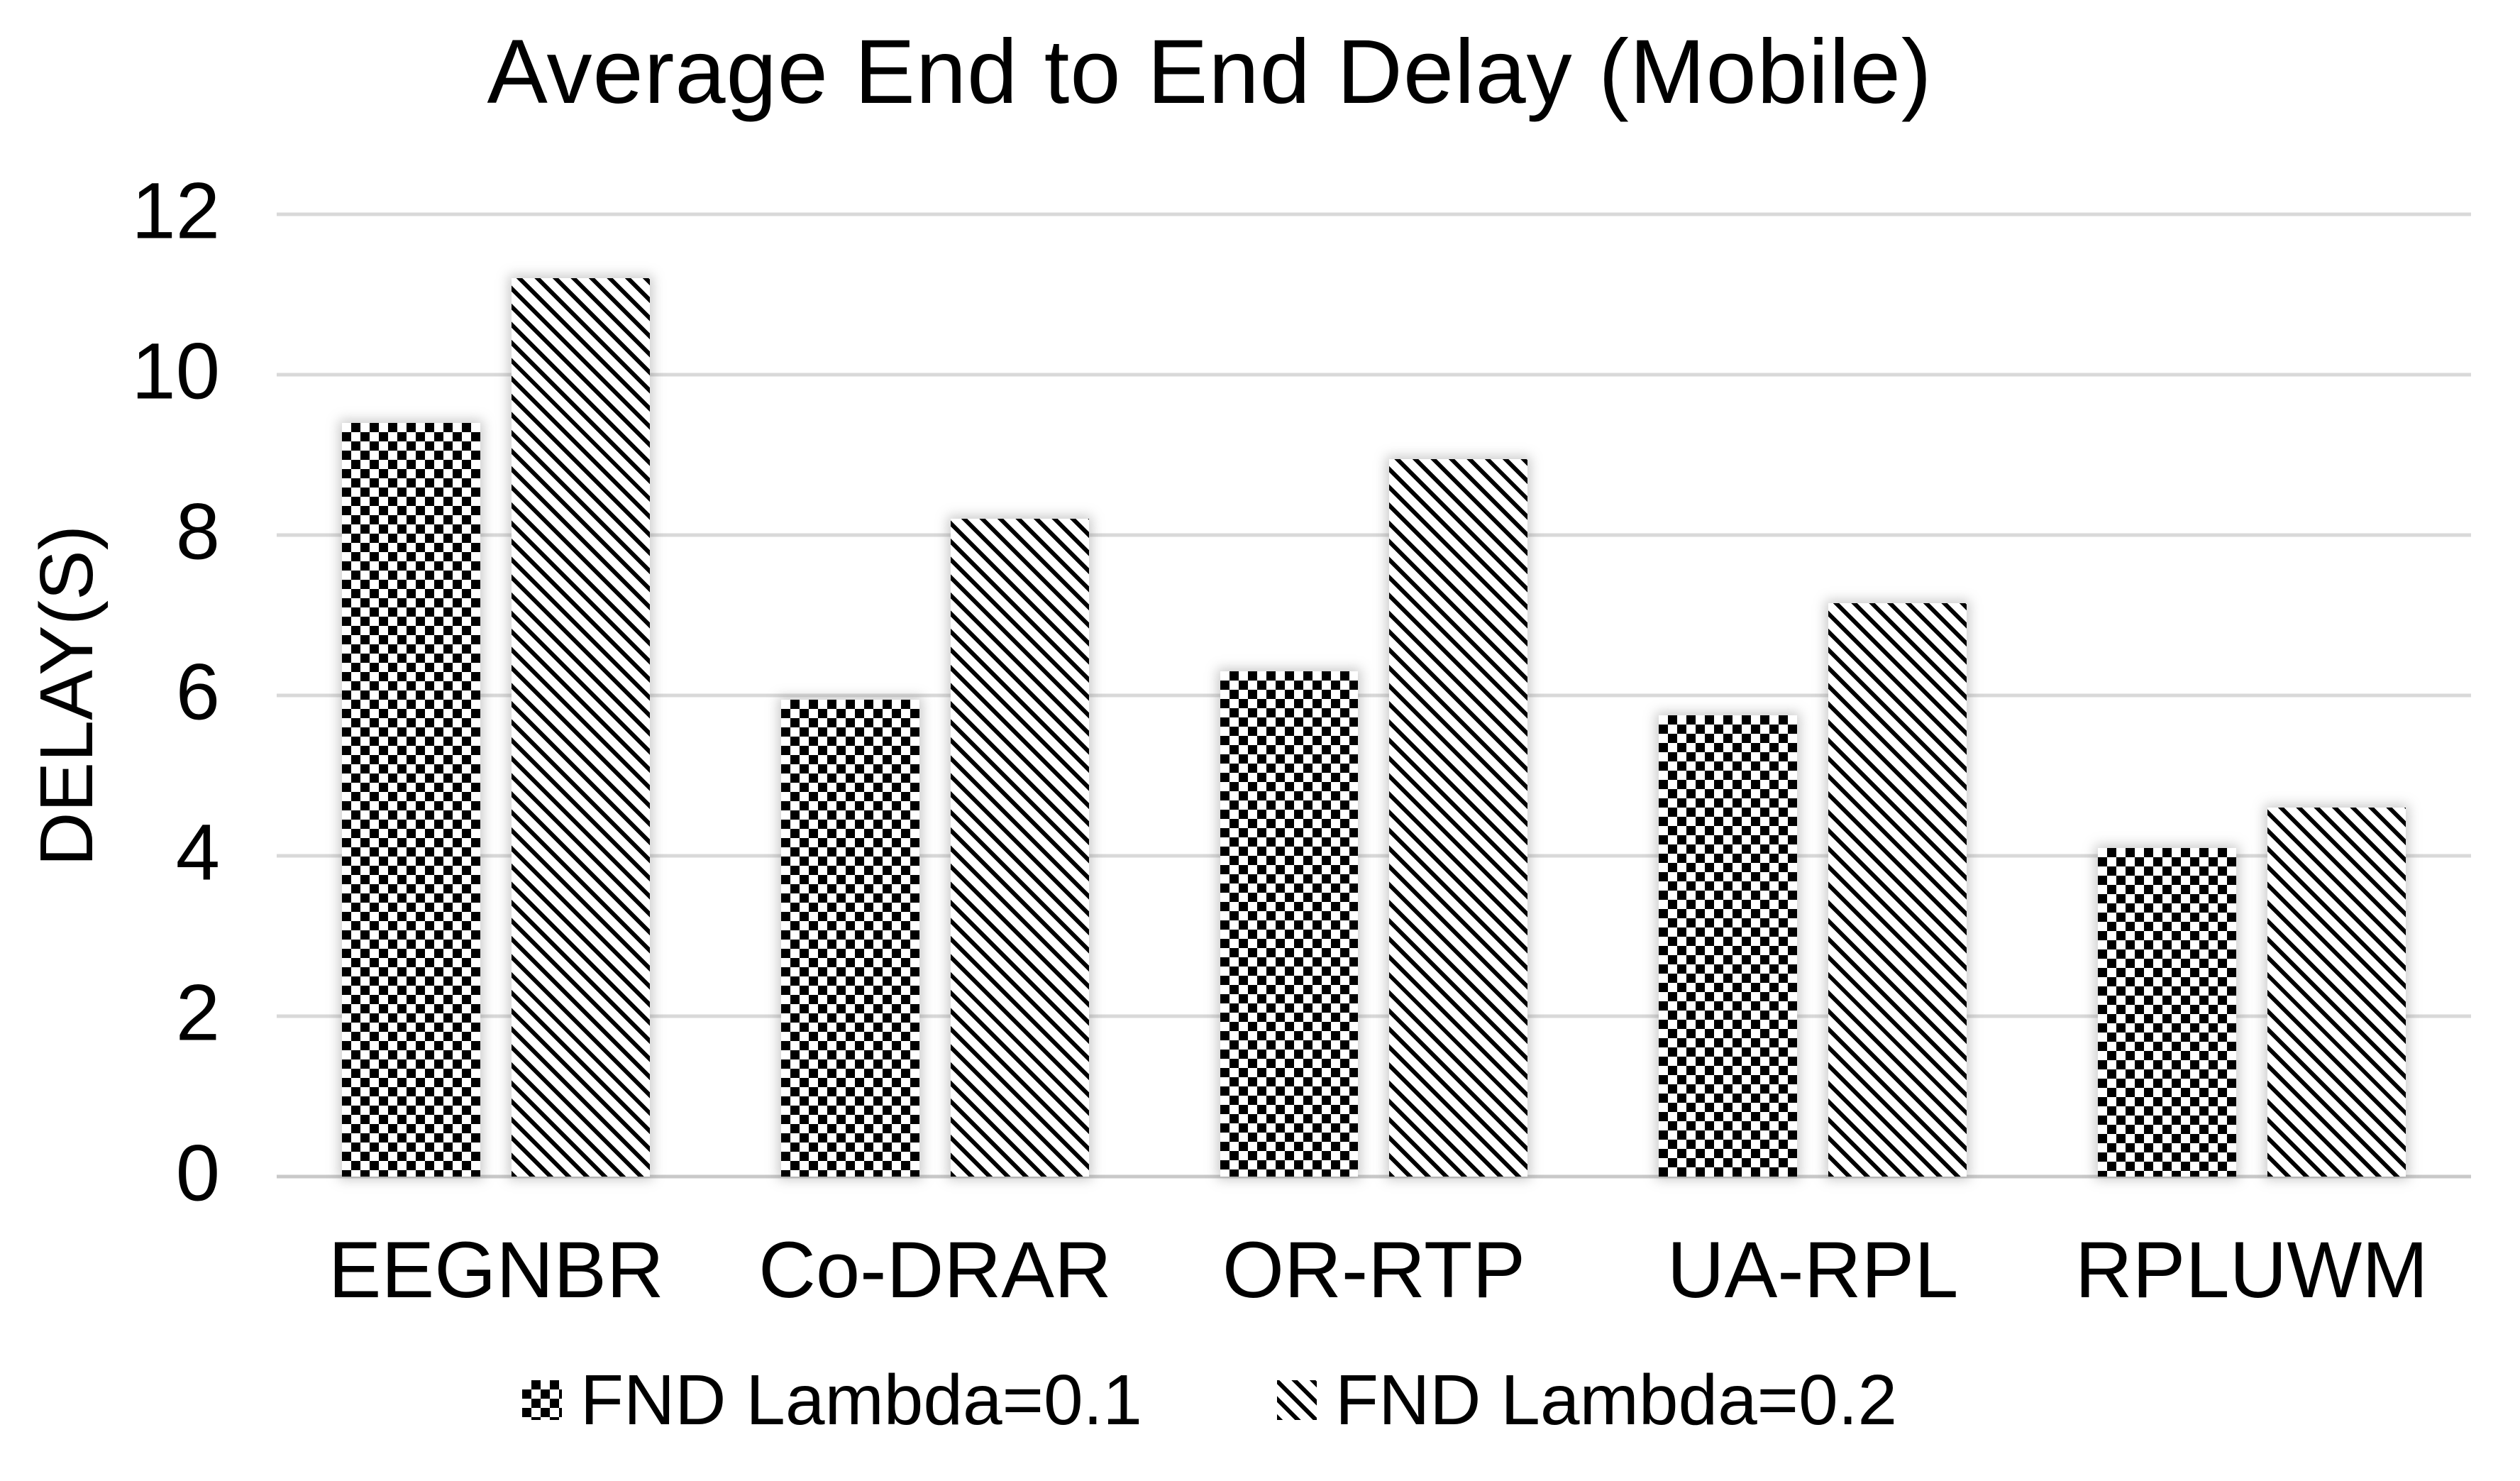 This screenshot has height=1481, width=2520. What do you see at coordinates (197, 1012) in the screenshot?
I see `y-tick-label-2: 2` at bounding box center [197, 1012].